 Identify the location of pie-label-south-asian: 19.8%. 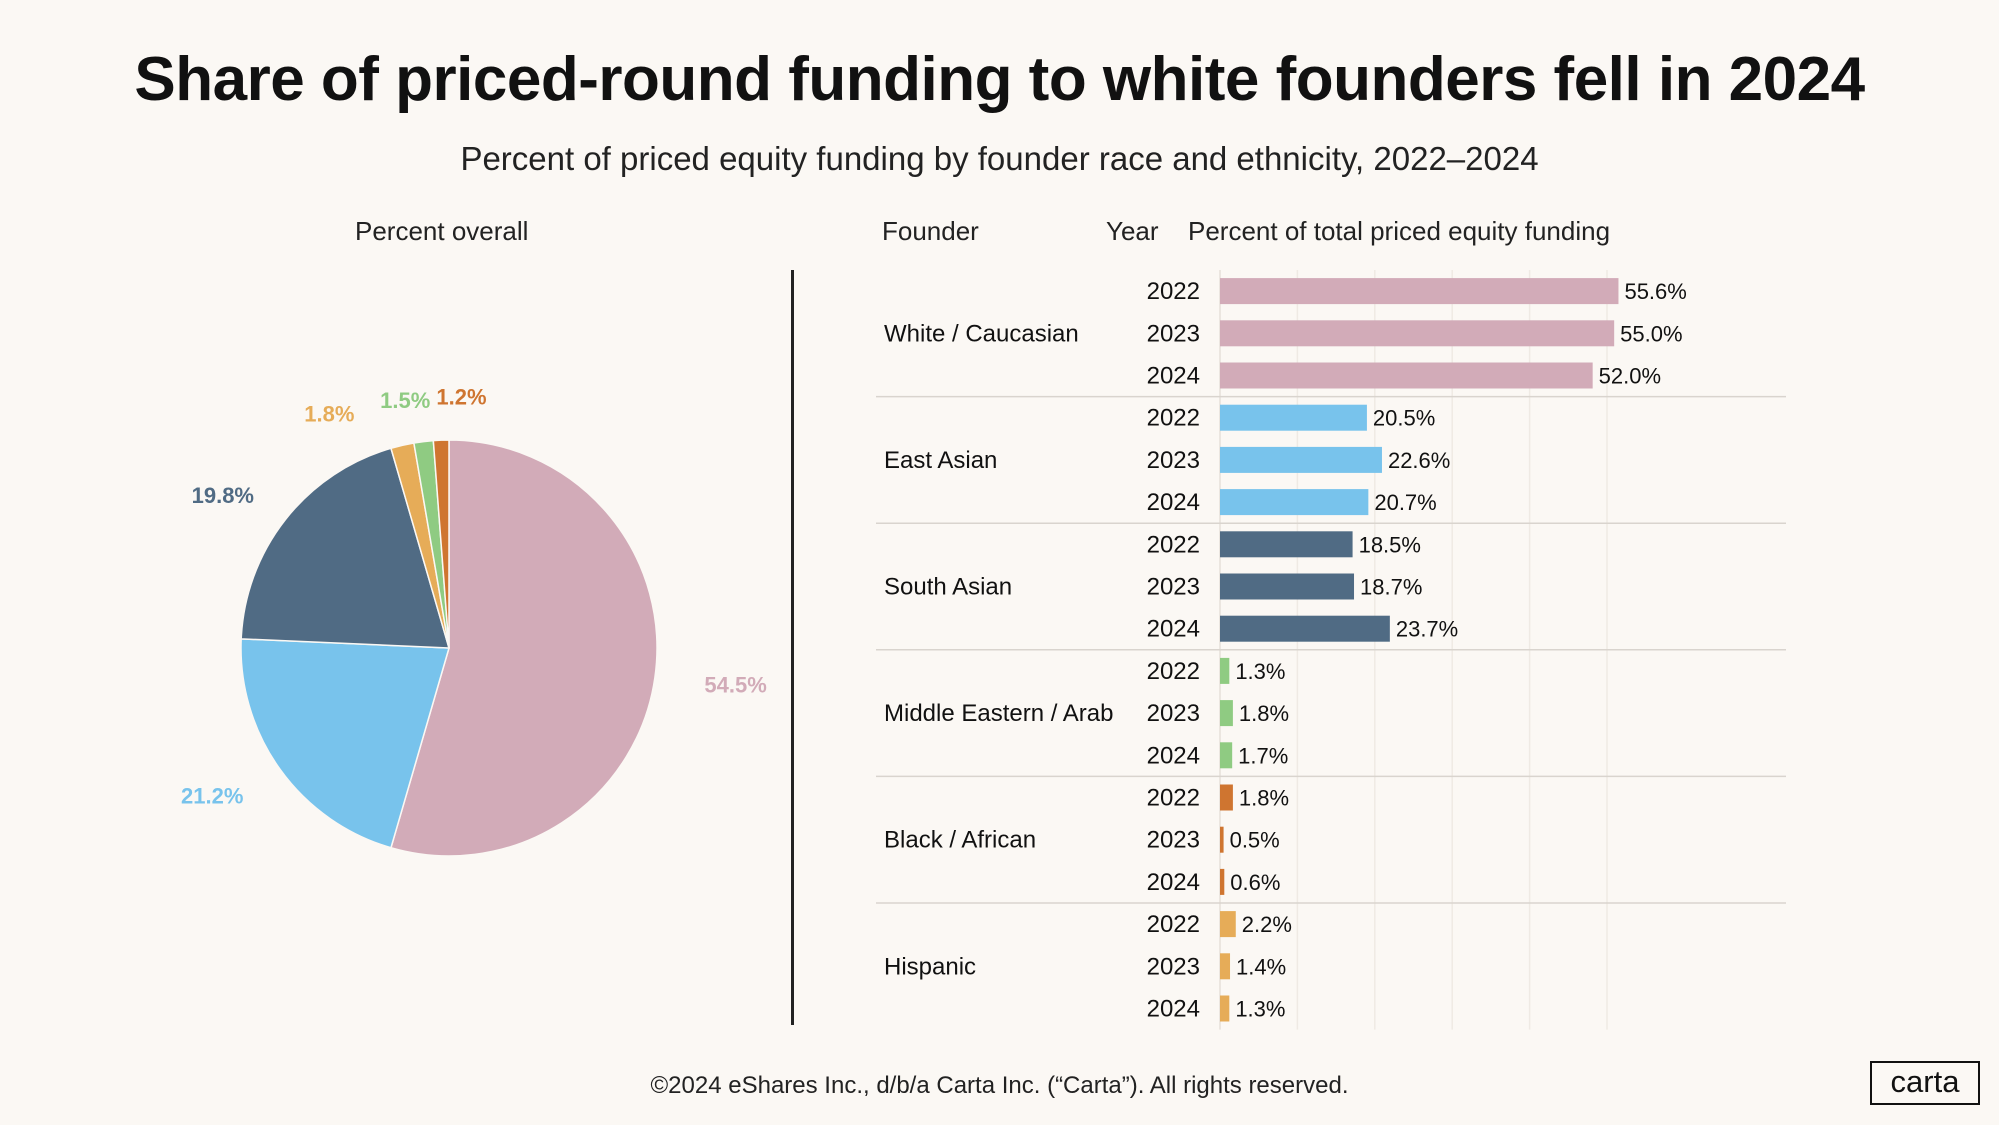
(223, 495).